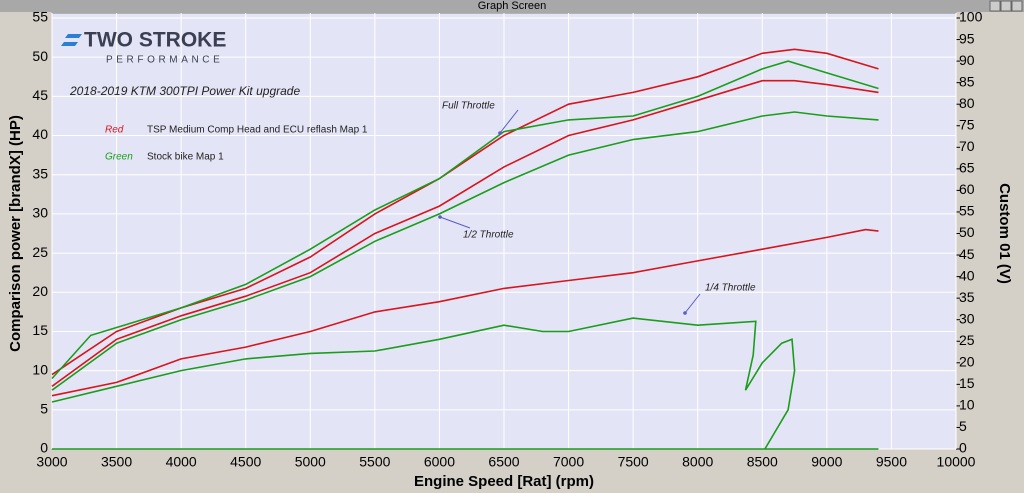 This screenshot has height=493, width=1024. Describe the element at coordinates (181, 462) in the screenshot. I see `x-tick-label: 4000` at that location.